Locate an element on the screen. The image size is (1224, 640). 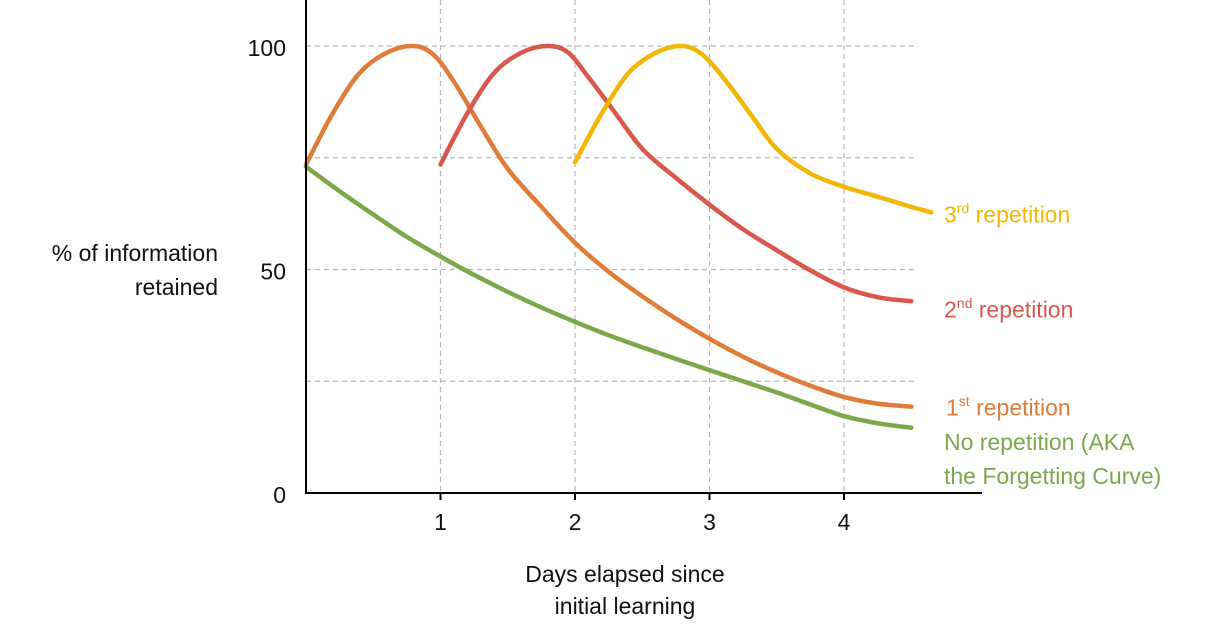
x-tick-label-3: 3 is located at coordinates (709, 522).